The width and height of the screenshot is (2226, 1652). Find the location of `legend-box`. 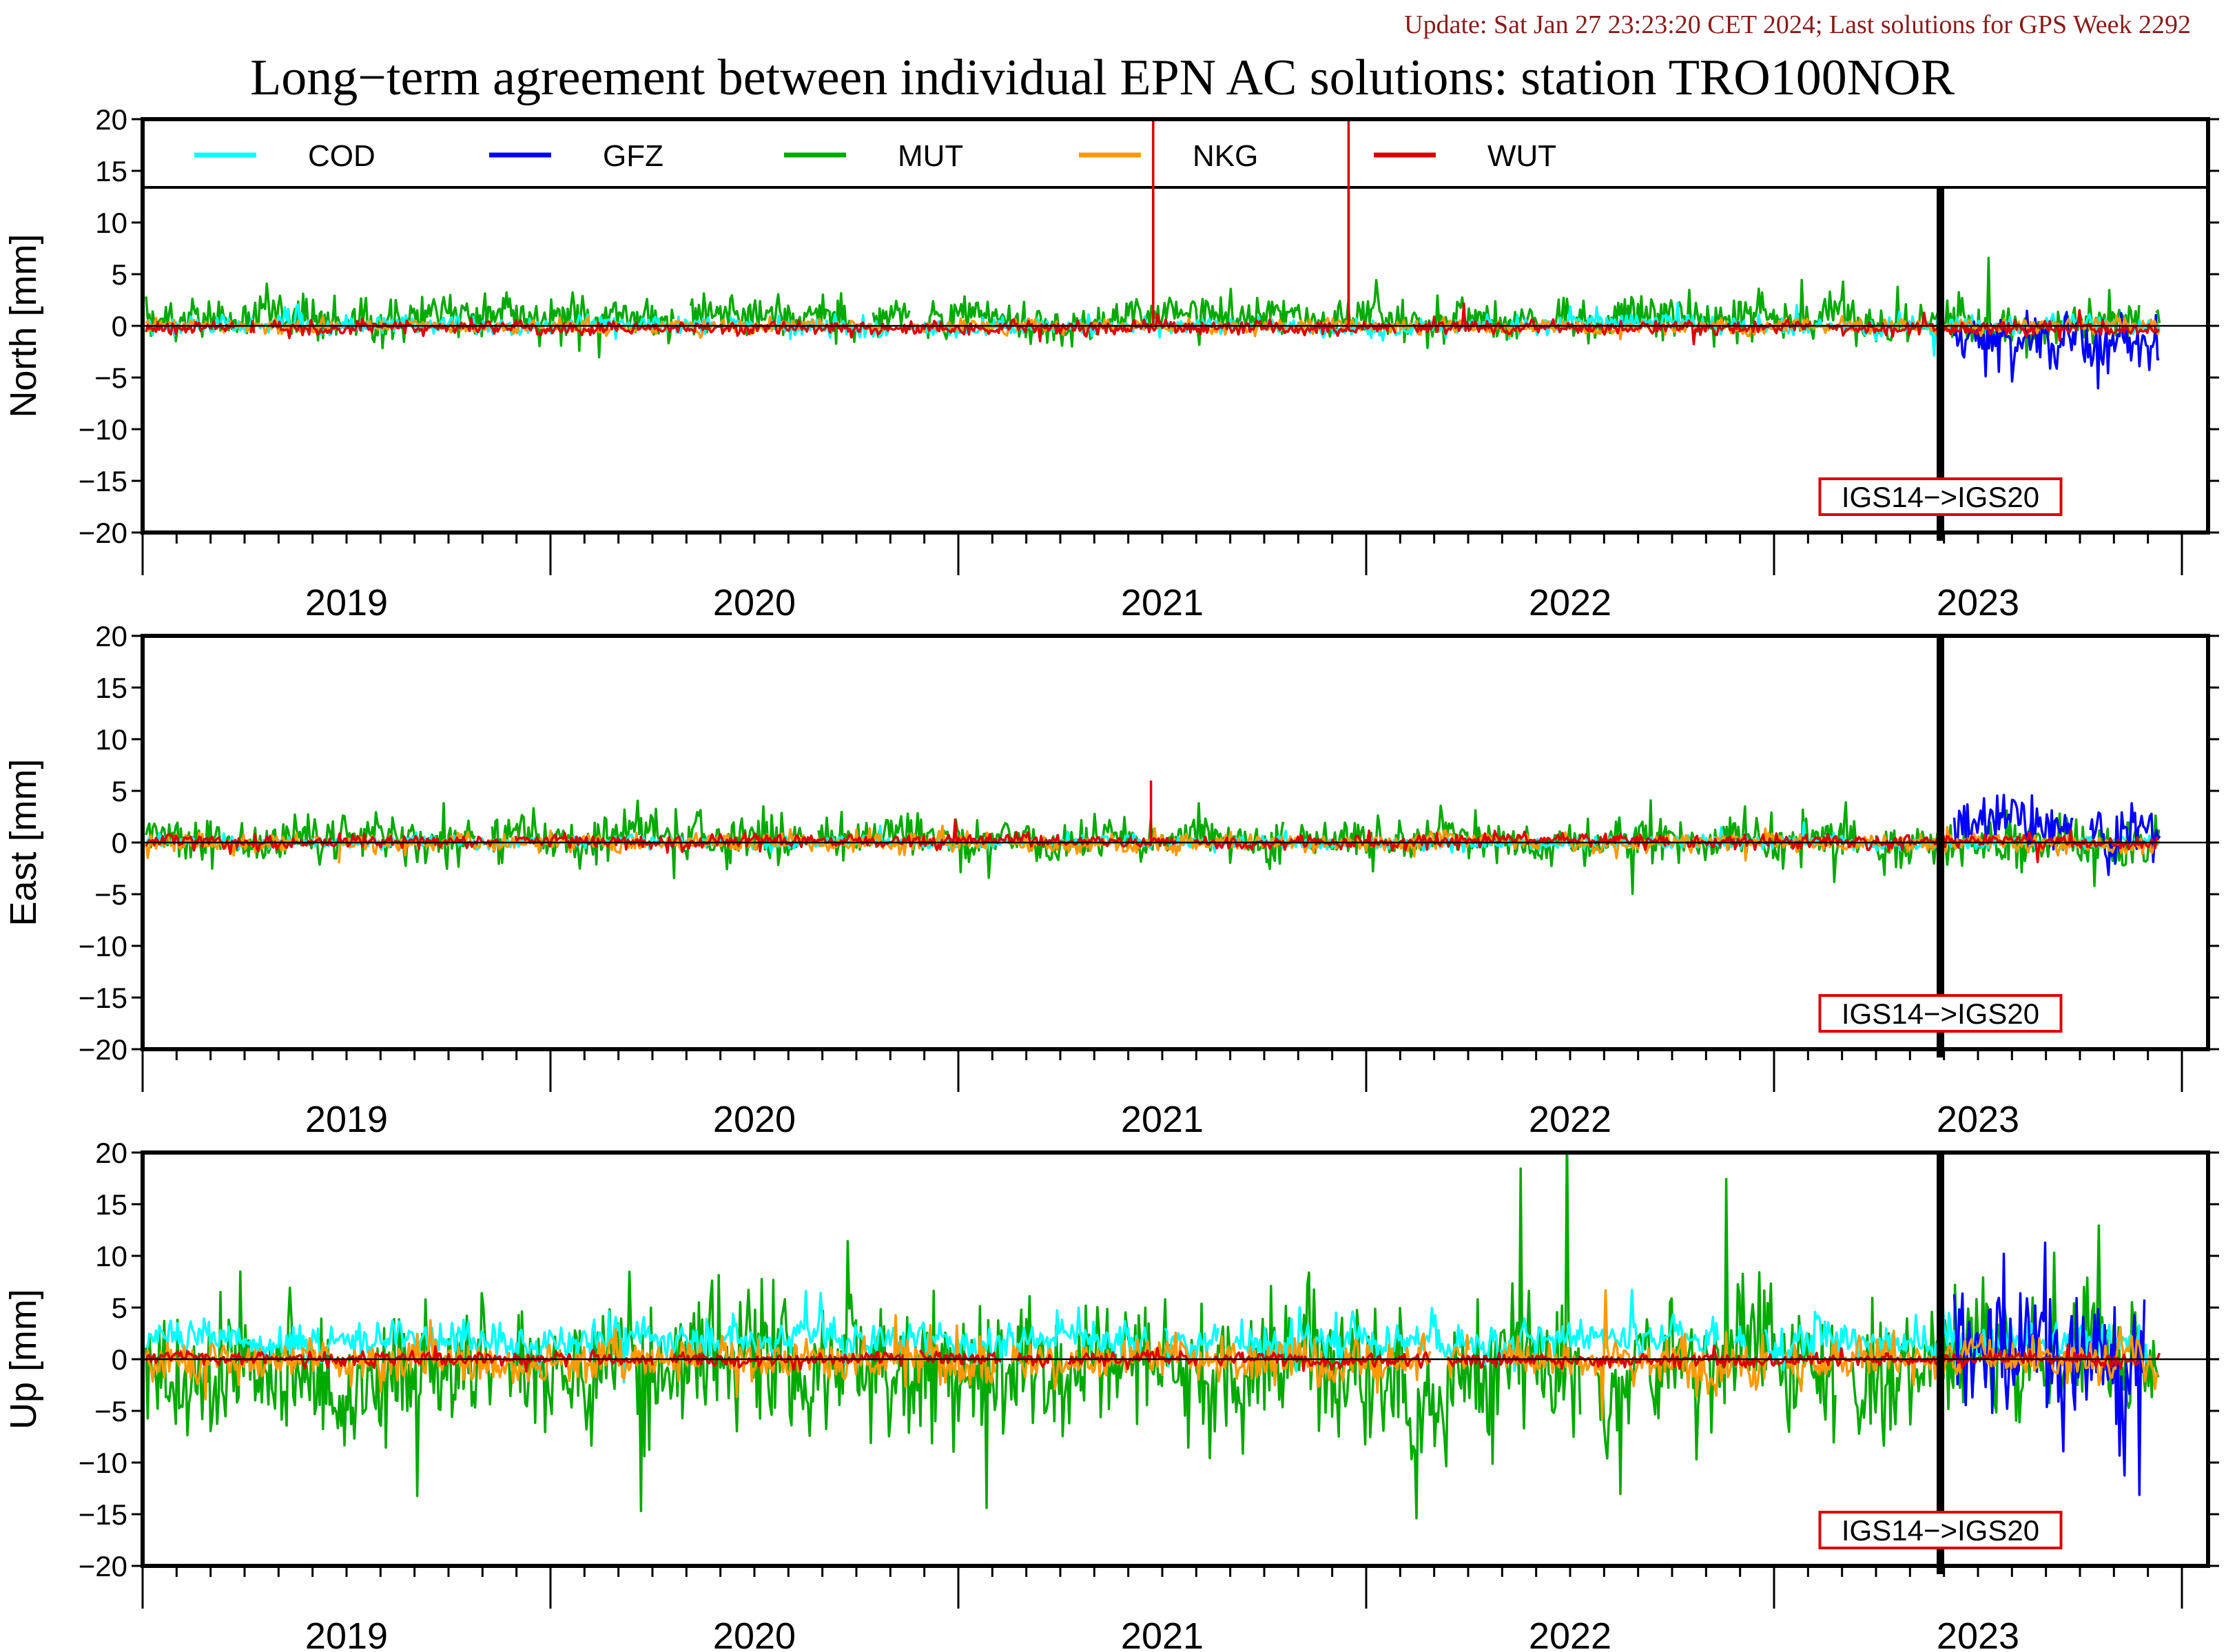

legend-box is located at coordinates (1175, 153).